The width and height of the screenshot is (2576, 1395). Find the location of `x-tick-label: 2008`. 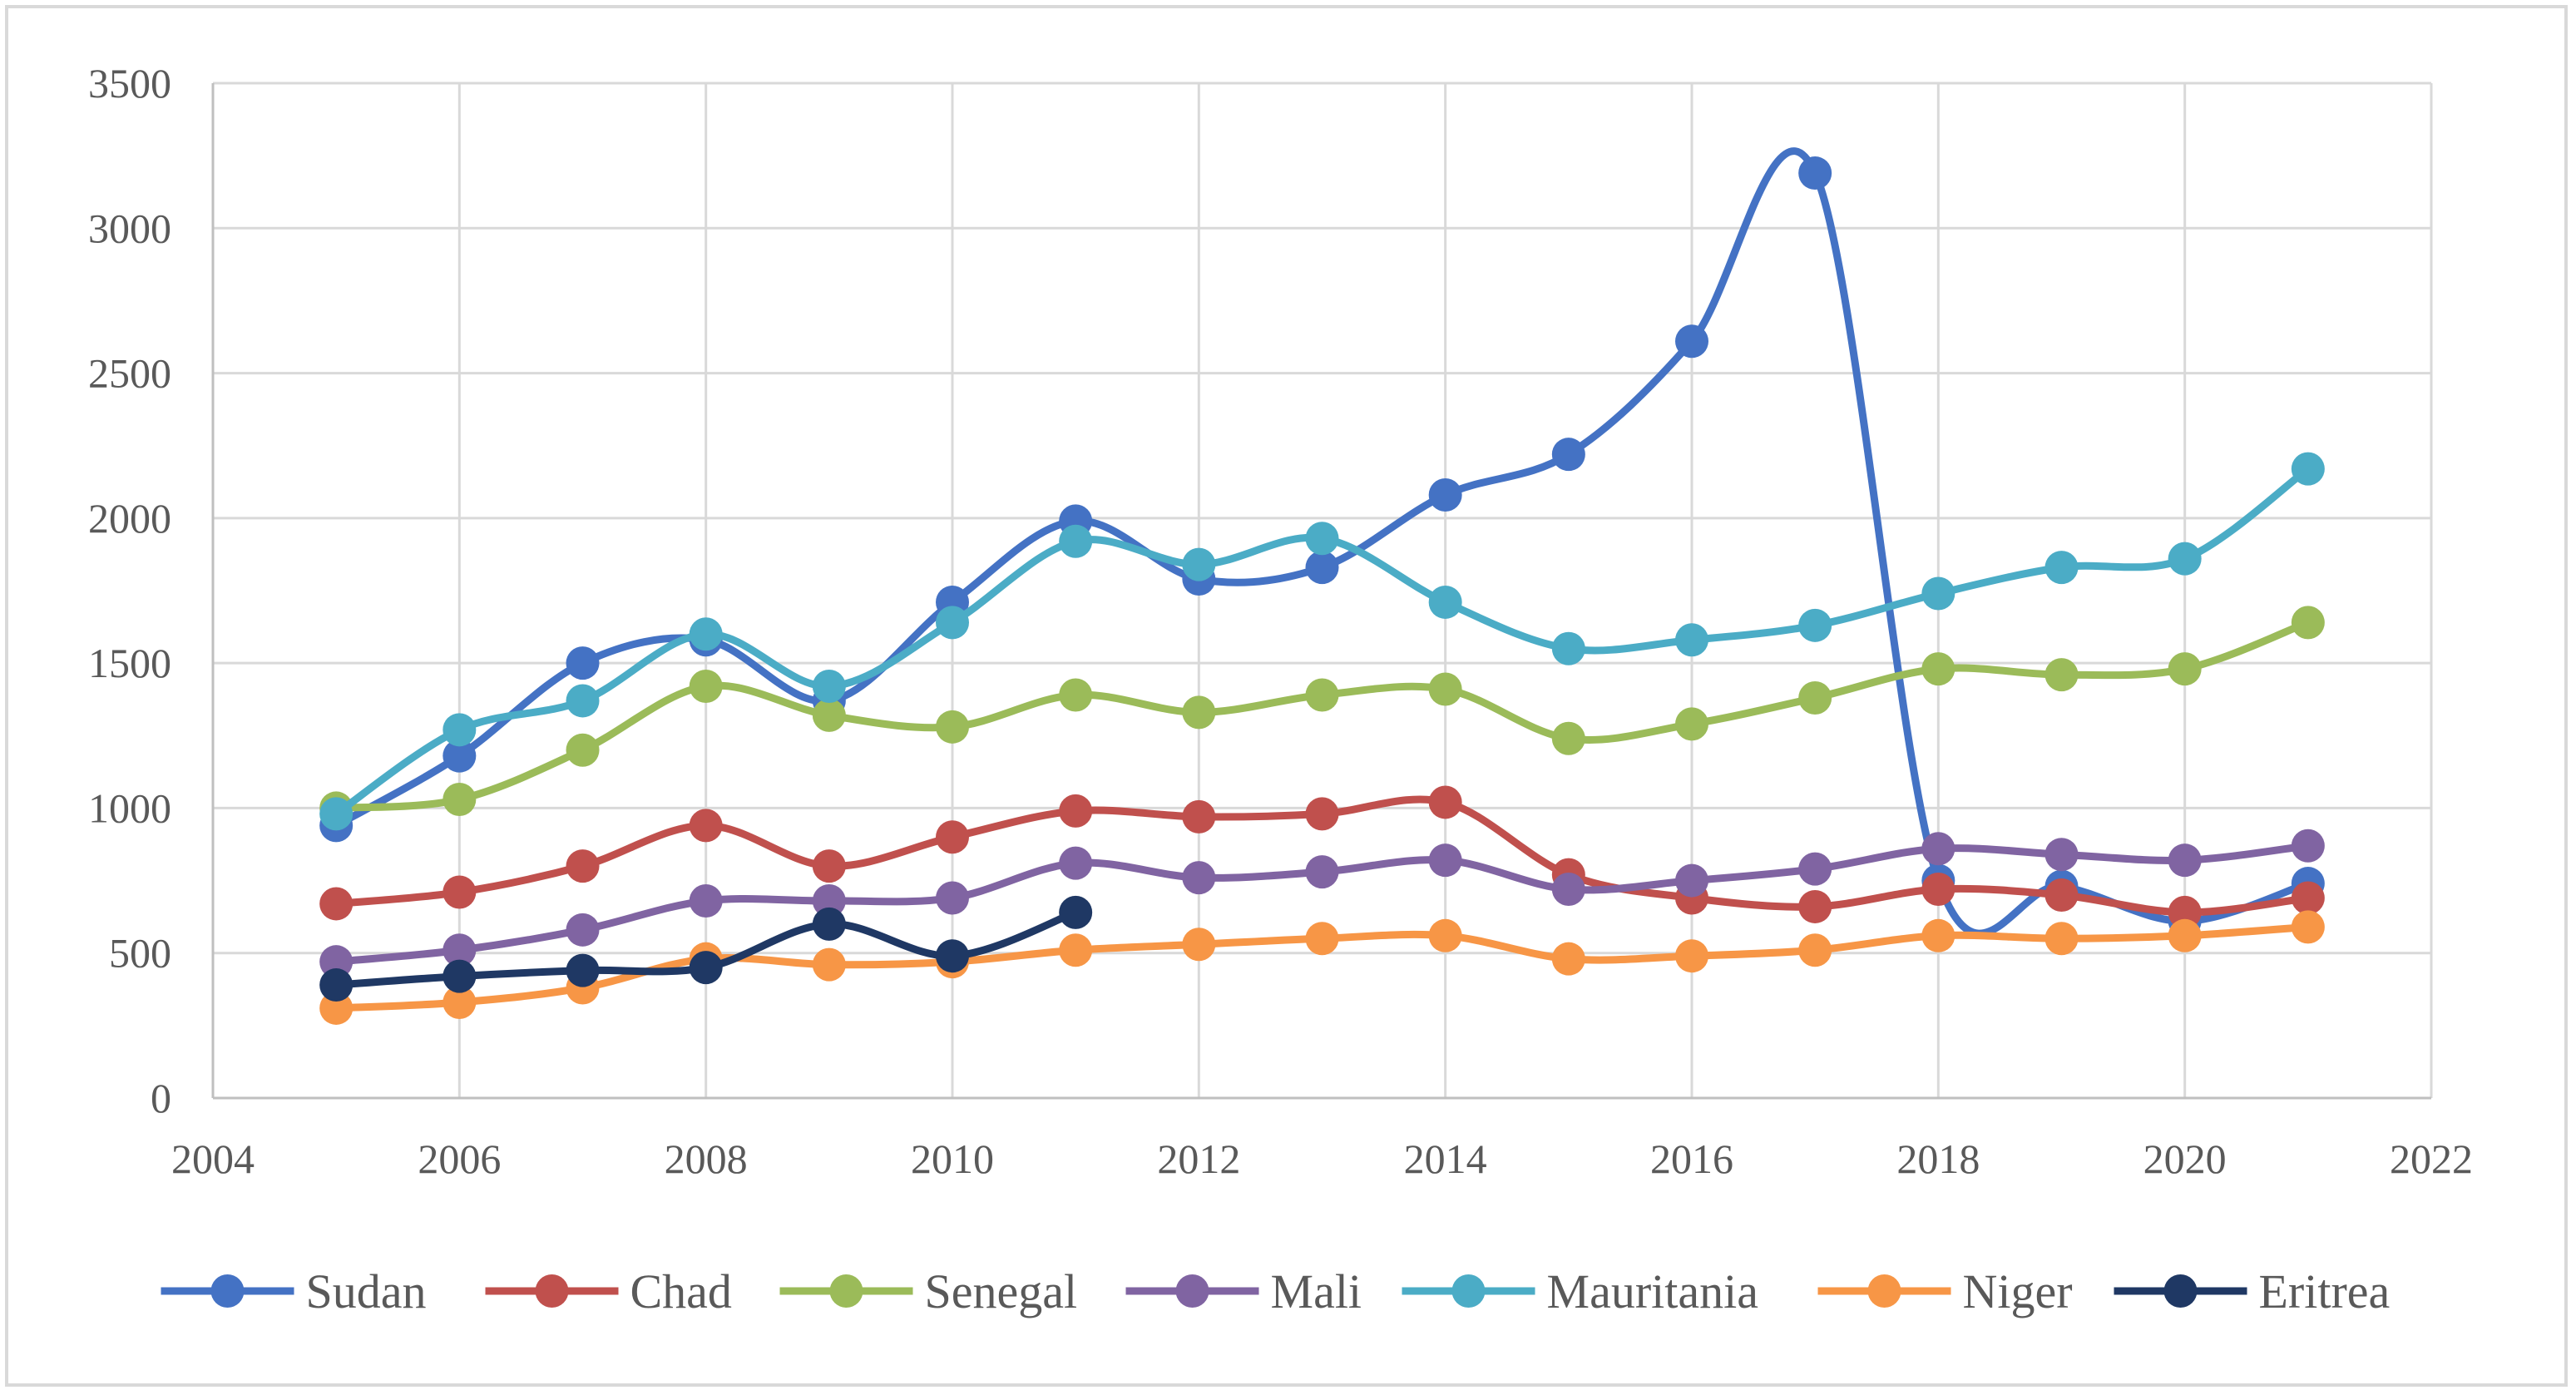

x-tick-label: 2008 is located at coordinates (706, 1158).